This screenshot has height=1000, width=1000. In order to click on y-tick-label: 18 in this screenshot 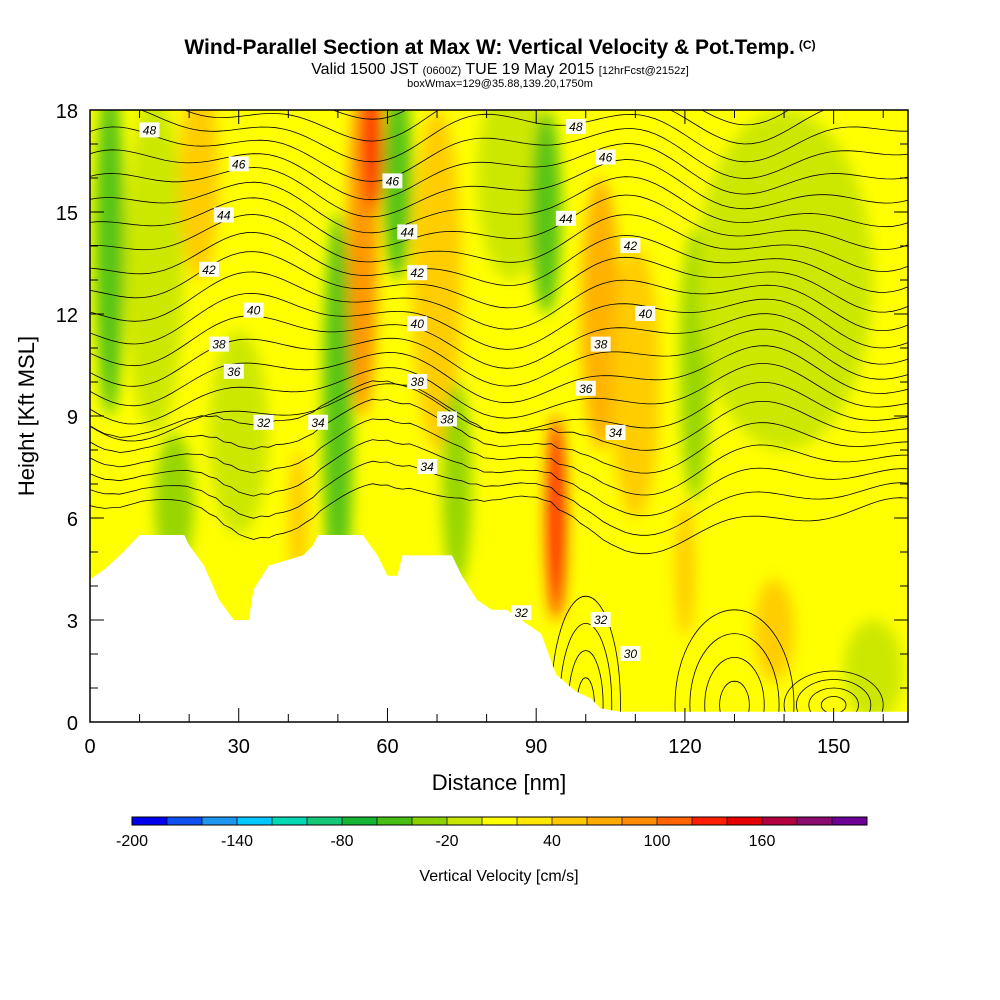, I will do `click(67, 112)`.